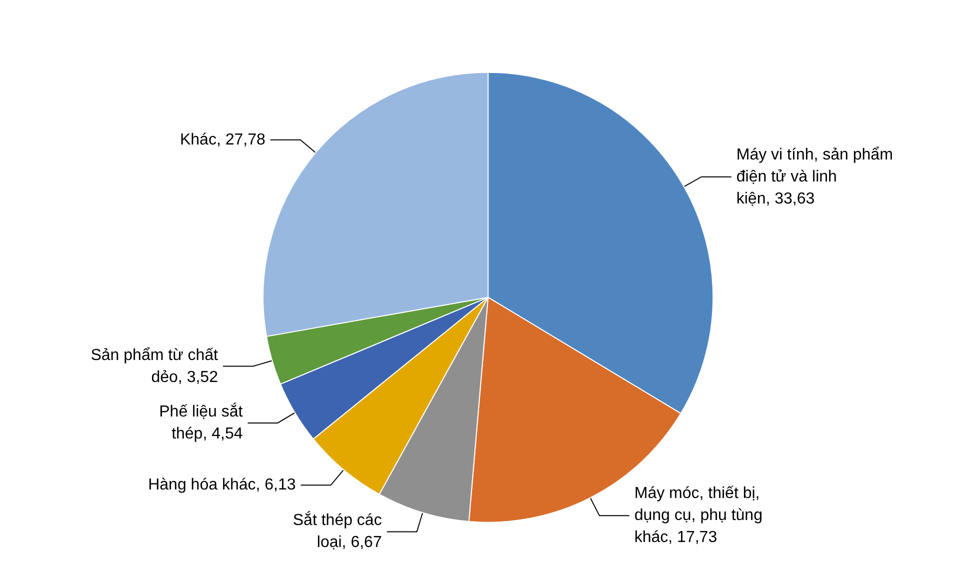 This screenshot has width=957, height=583. I want to click on slice-label: Sắt thép các loại, 6,67, so click(337, 531).